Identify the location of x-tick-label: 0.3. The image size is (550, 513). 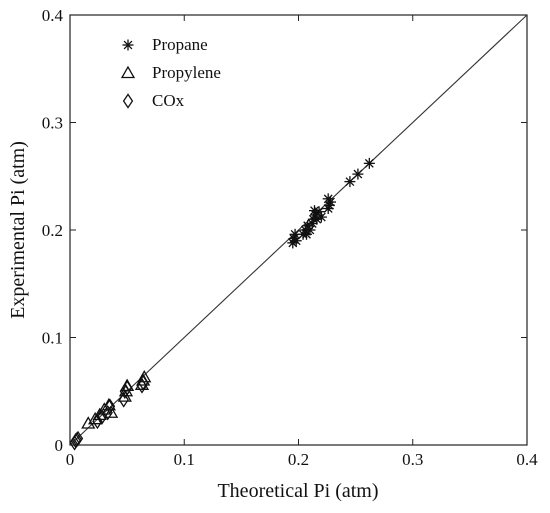
(412, 459).